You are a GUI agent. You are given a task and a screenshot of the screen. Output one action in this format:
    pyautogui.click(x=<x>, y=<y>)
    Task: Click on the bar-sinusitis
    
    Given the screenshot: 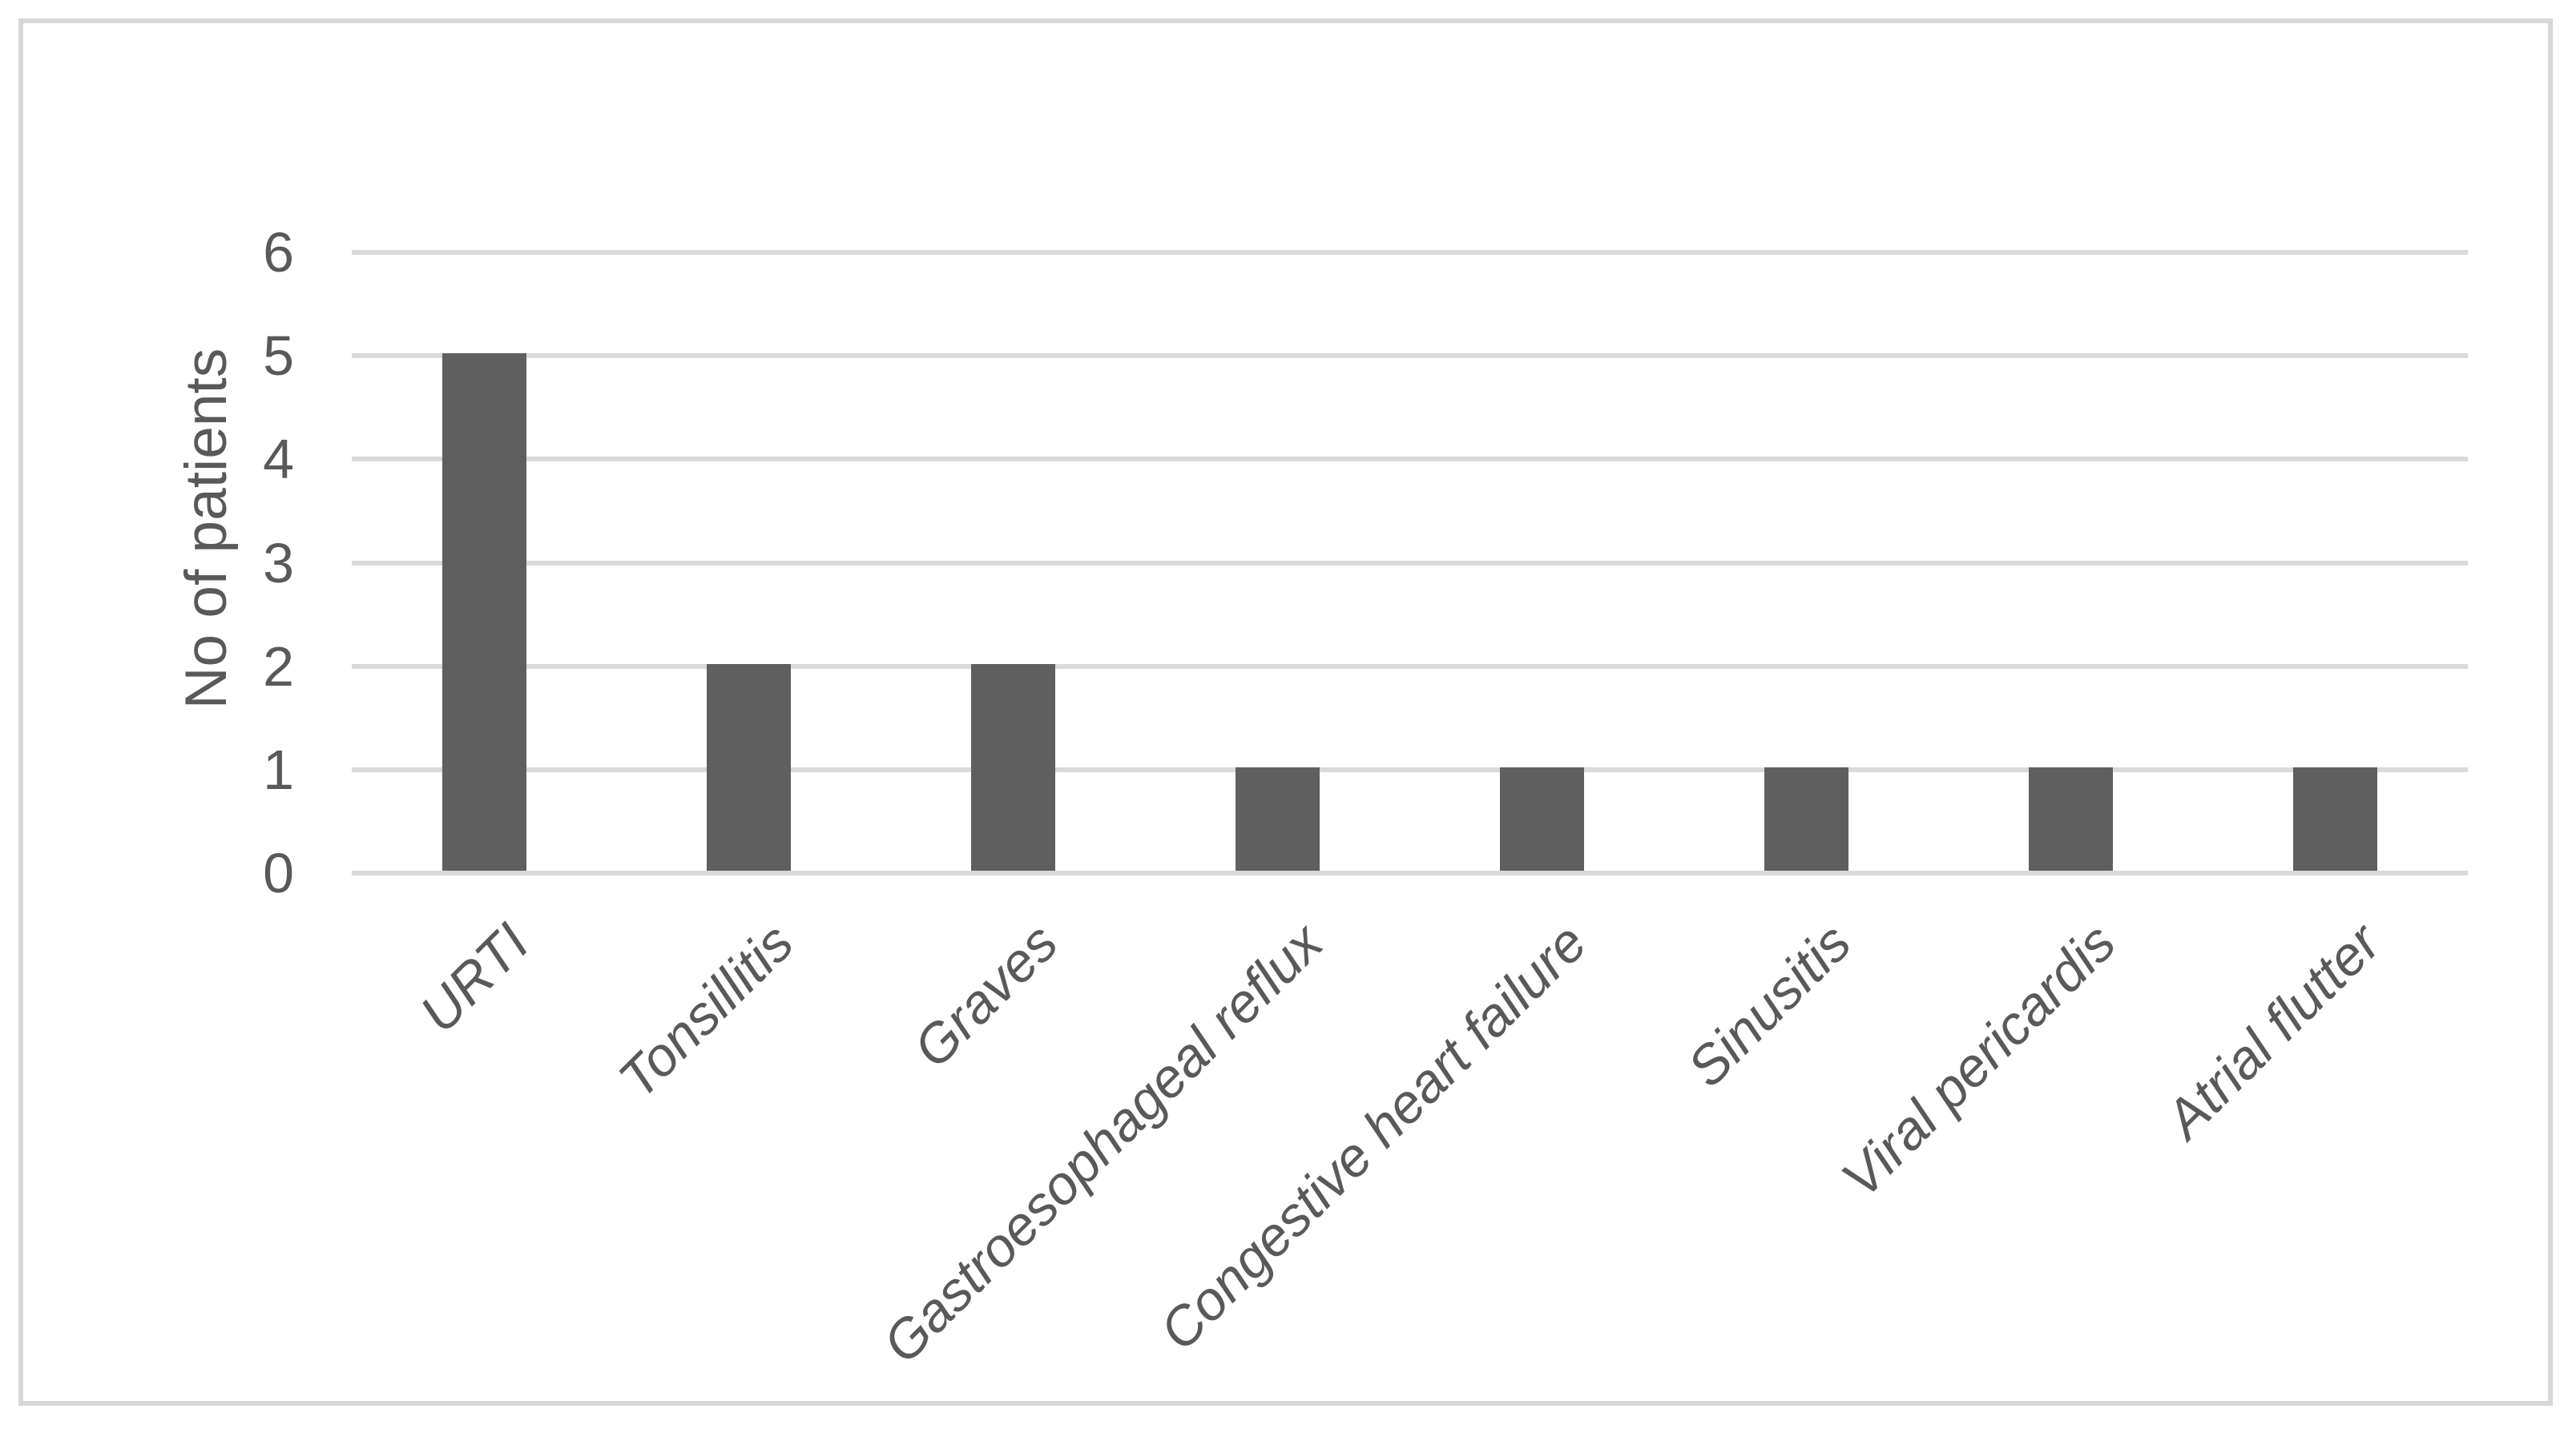 What is the action you would take?
    pyautogui.click(x=1806, y=819)
    